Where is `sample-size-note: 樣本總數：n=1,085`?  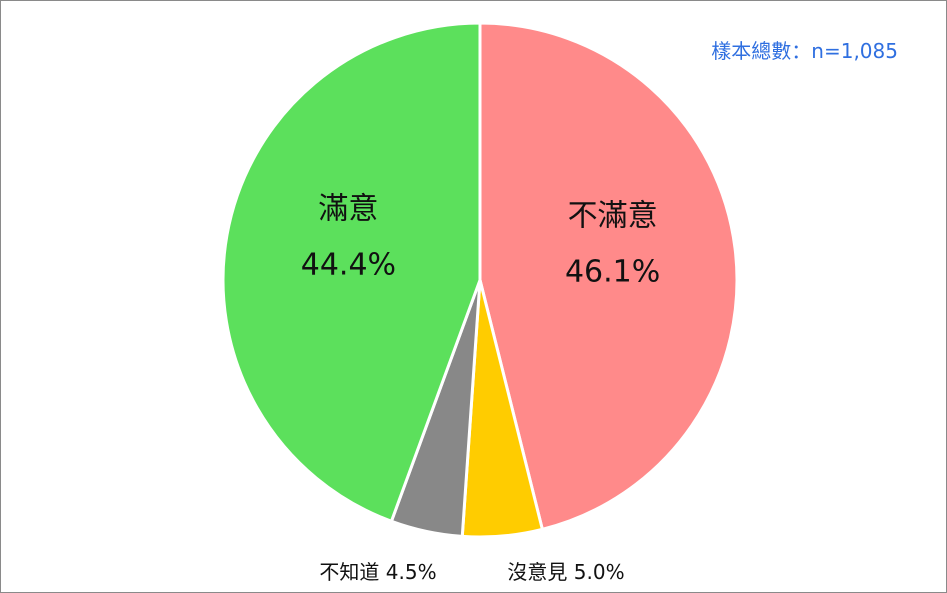
sample-size-note: 樣本總數：n=1,085 is located at coordinates (804, 51).